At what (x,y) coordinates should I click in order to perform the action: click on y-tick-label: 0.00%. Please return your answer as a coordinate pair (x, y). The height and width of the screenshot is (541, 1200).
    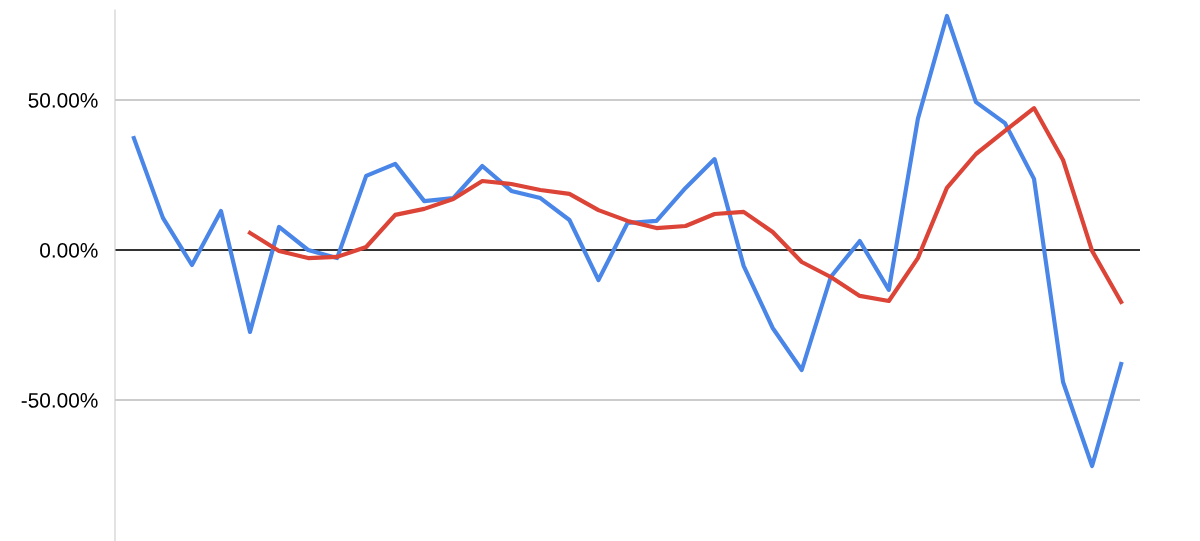
    Looking at the image, I should click on (69, 250).